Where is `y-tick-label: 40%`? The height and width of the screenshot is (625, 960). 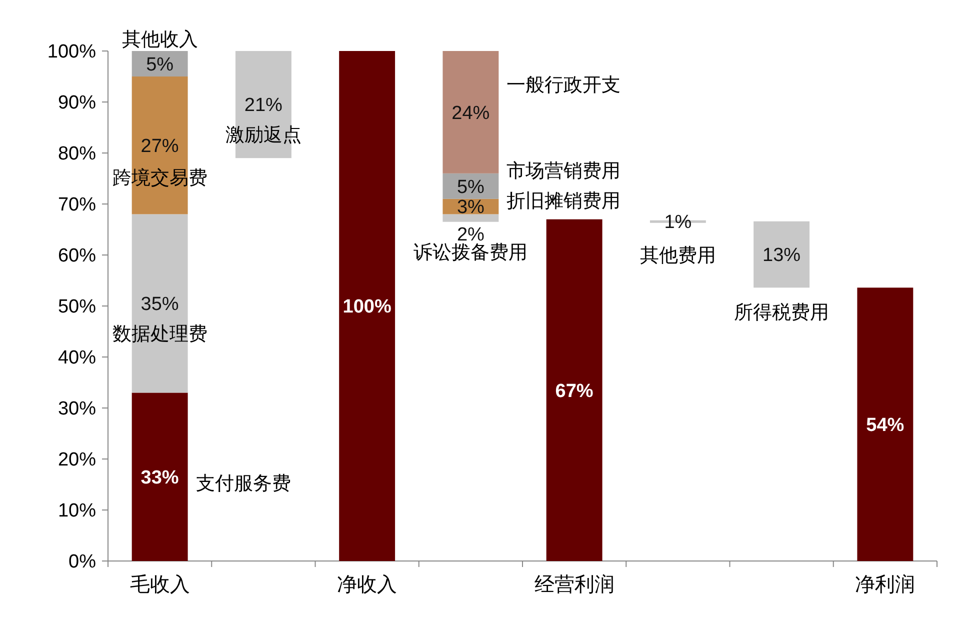 y-tick-label: 40% is located at coordinates (77, 358).